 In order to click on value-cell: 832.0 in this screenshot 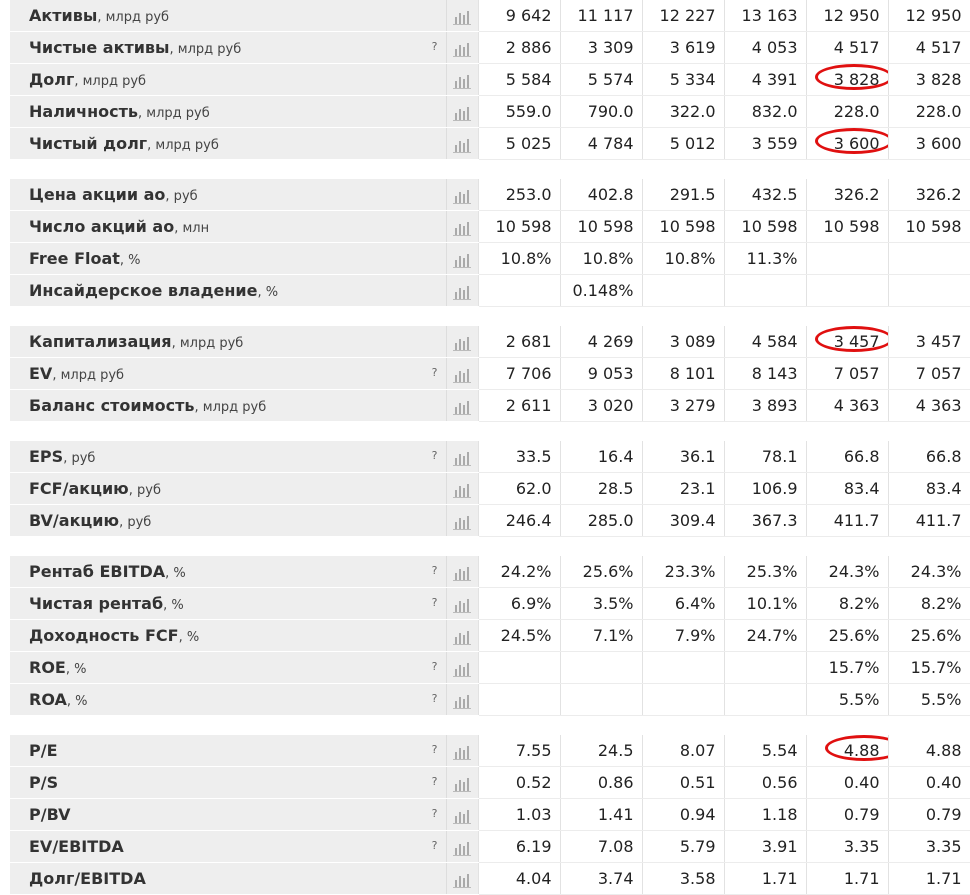, I will do `click(764, 111)`.